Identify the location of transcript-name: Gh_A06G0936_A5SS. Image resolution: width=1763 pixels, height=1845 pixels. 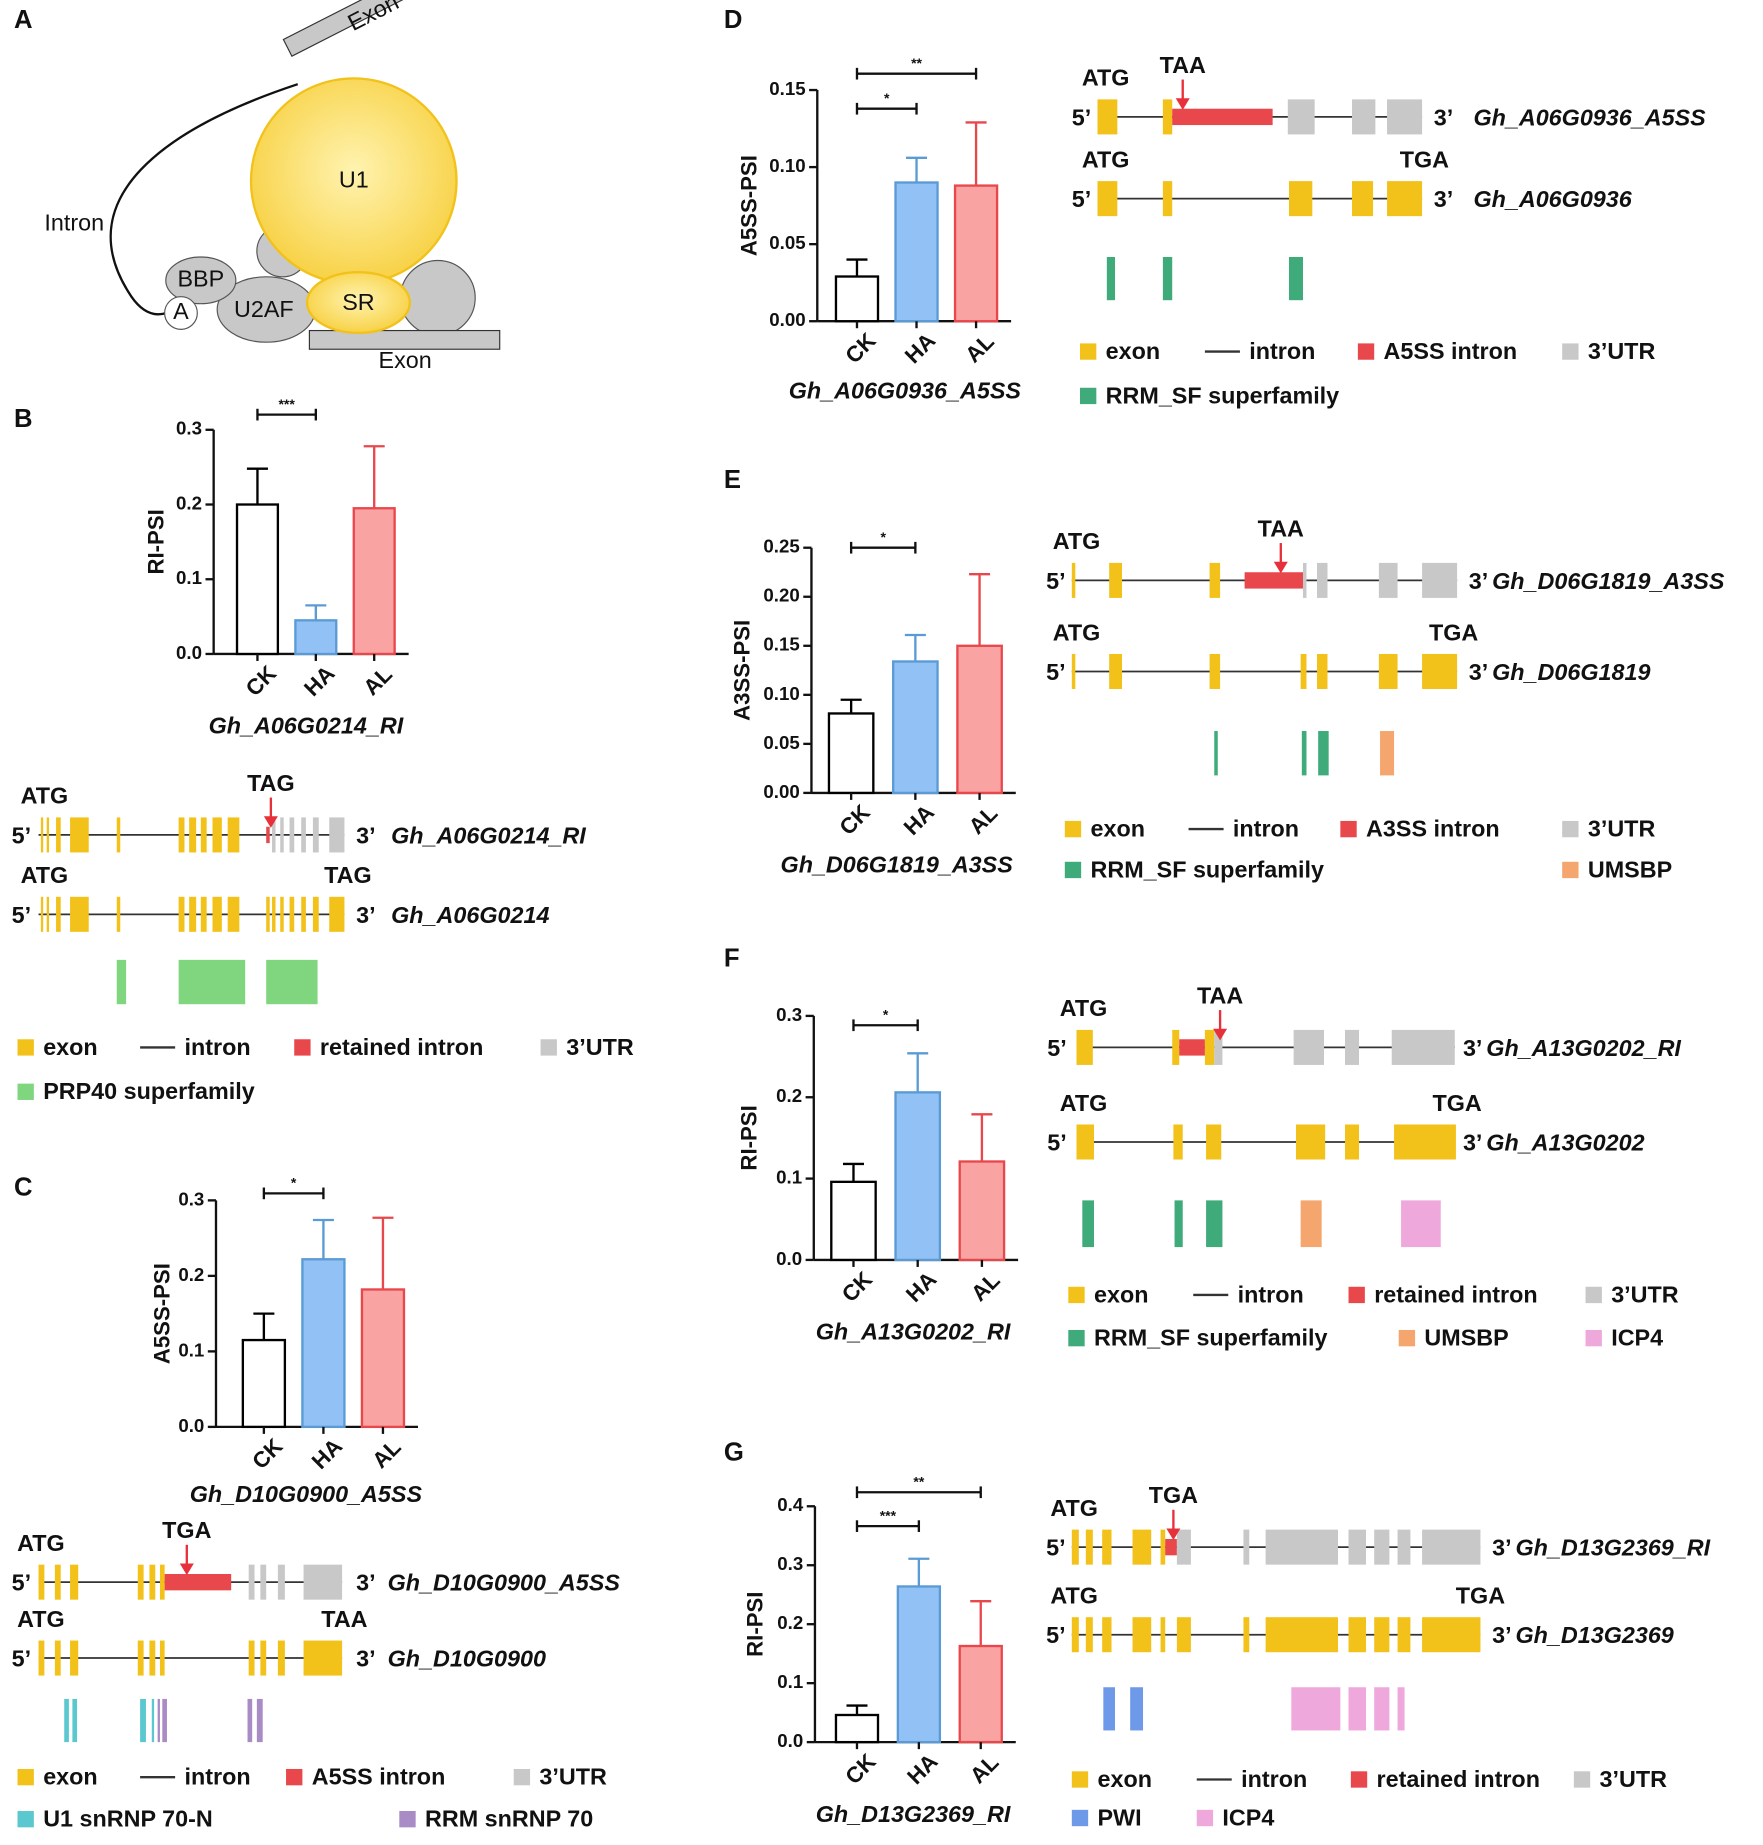
(1589, 117).